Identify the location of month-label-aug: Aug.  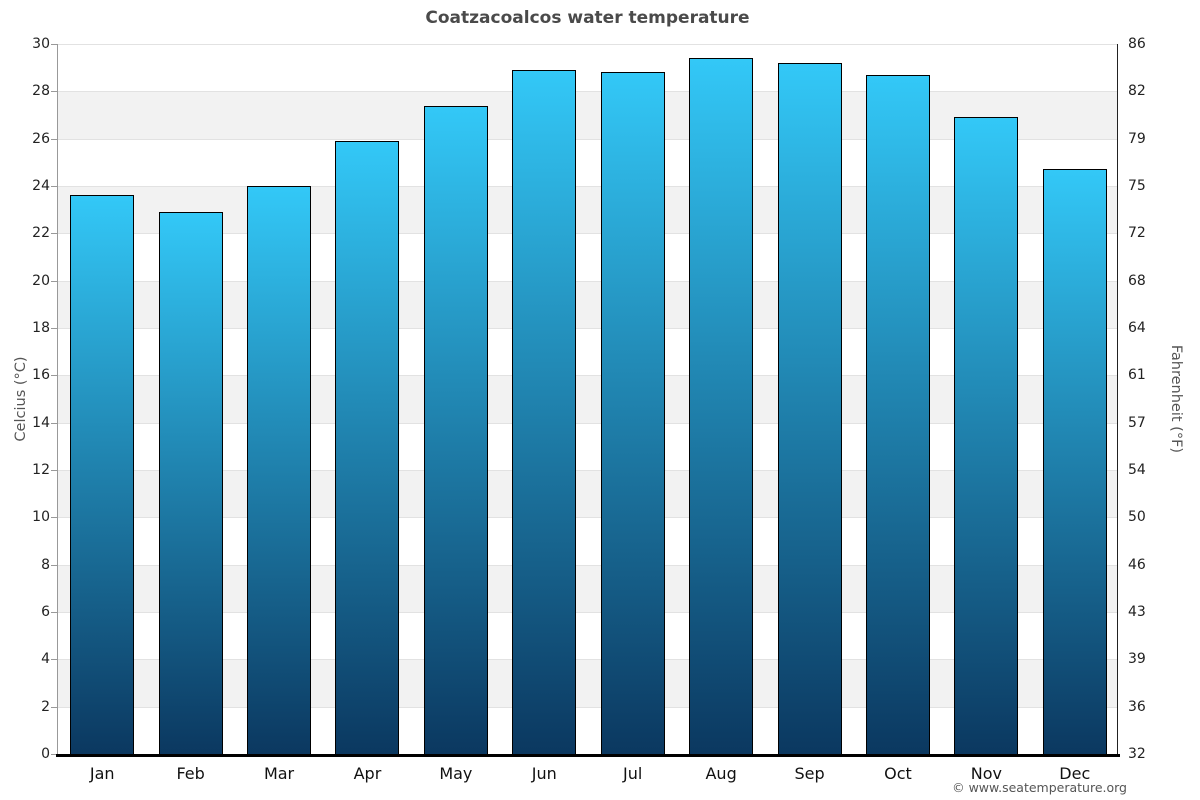
(721, 773).